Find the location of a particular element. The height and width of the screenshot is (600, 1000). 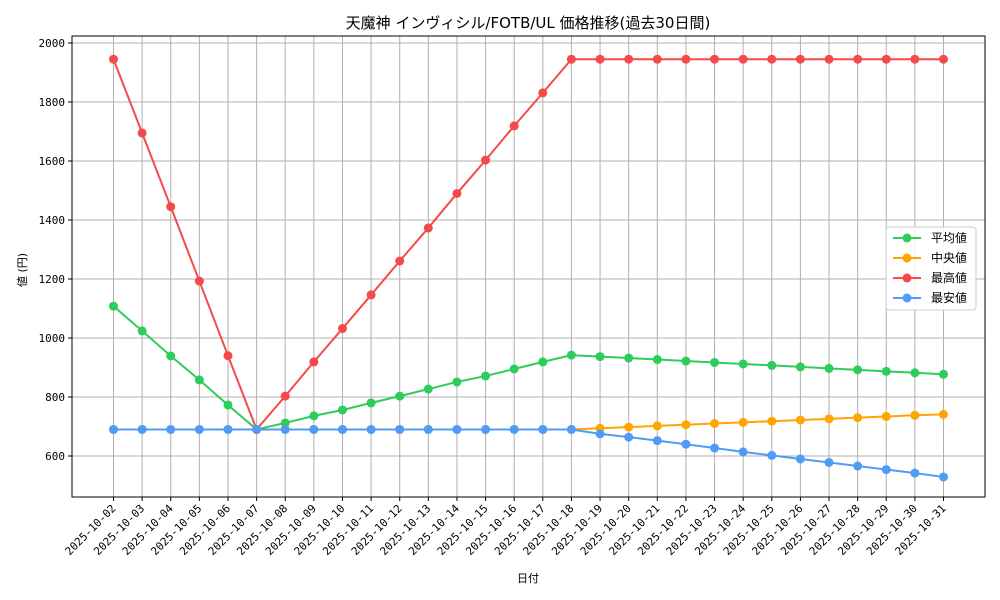

y-tick-label: 1600 is located at coordinates (52, 161).